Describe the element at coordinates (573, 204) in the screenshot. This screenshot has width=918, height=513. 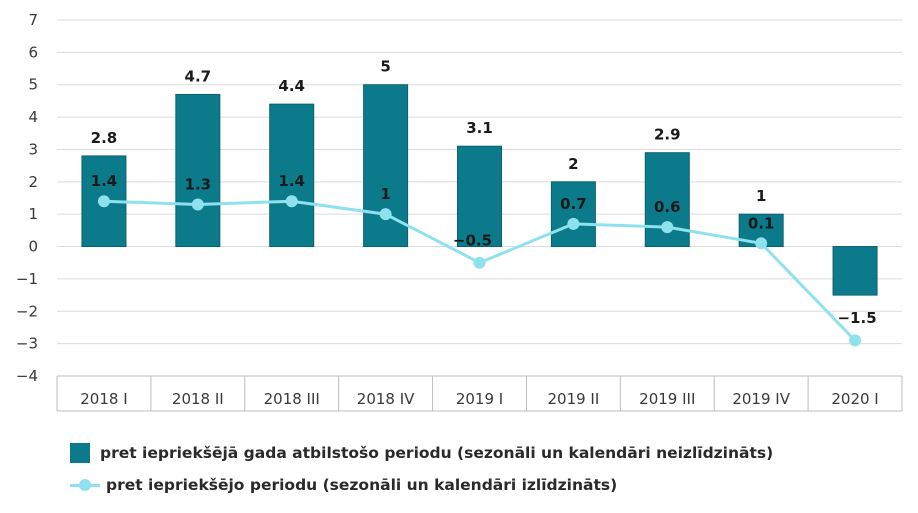
I see `line-value-label: 0.7` at that location.